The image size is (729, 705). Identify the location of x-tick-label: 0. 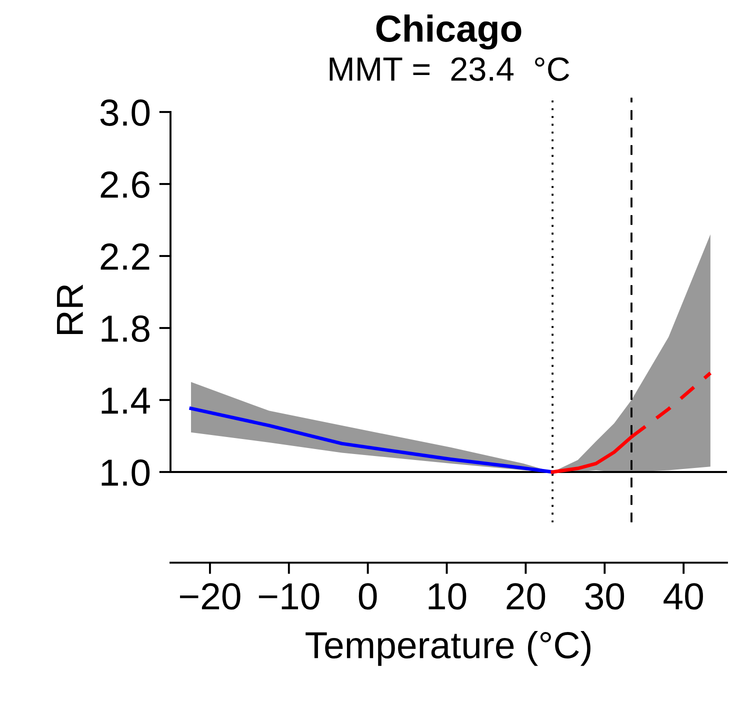
(367, 596).